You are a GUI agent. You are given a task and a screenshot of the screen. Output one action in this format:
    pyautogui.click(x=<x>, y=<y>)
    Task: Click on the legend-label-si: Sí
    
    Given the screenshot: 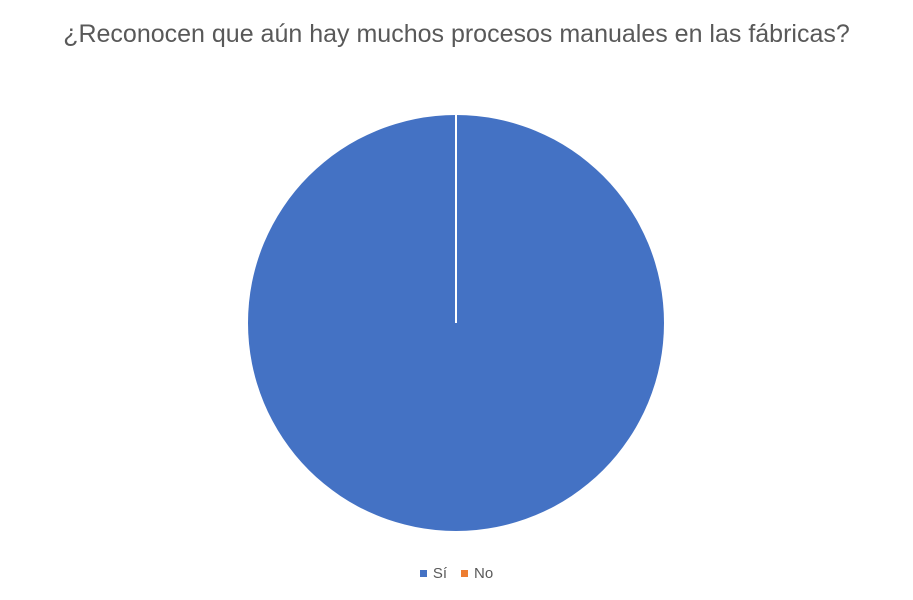 What is the action you would take?
    pyautogui.click(x=439, y=573)
    